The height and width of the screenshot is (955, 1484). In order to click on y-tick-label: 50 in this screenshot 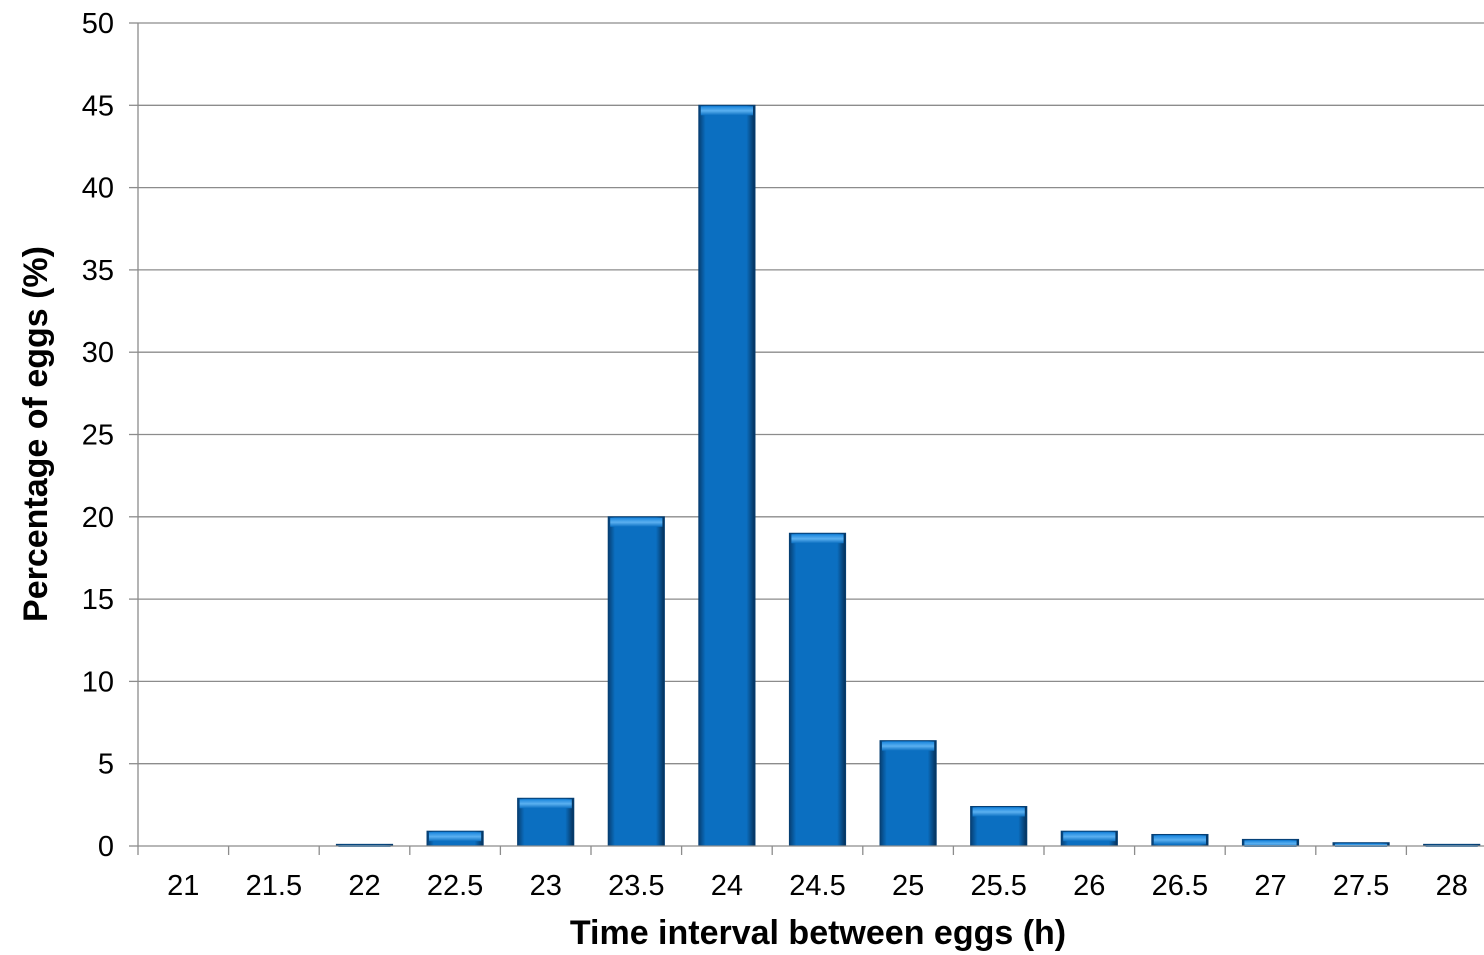, I will do `click(98, 24)`.